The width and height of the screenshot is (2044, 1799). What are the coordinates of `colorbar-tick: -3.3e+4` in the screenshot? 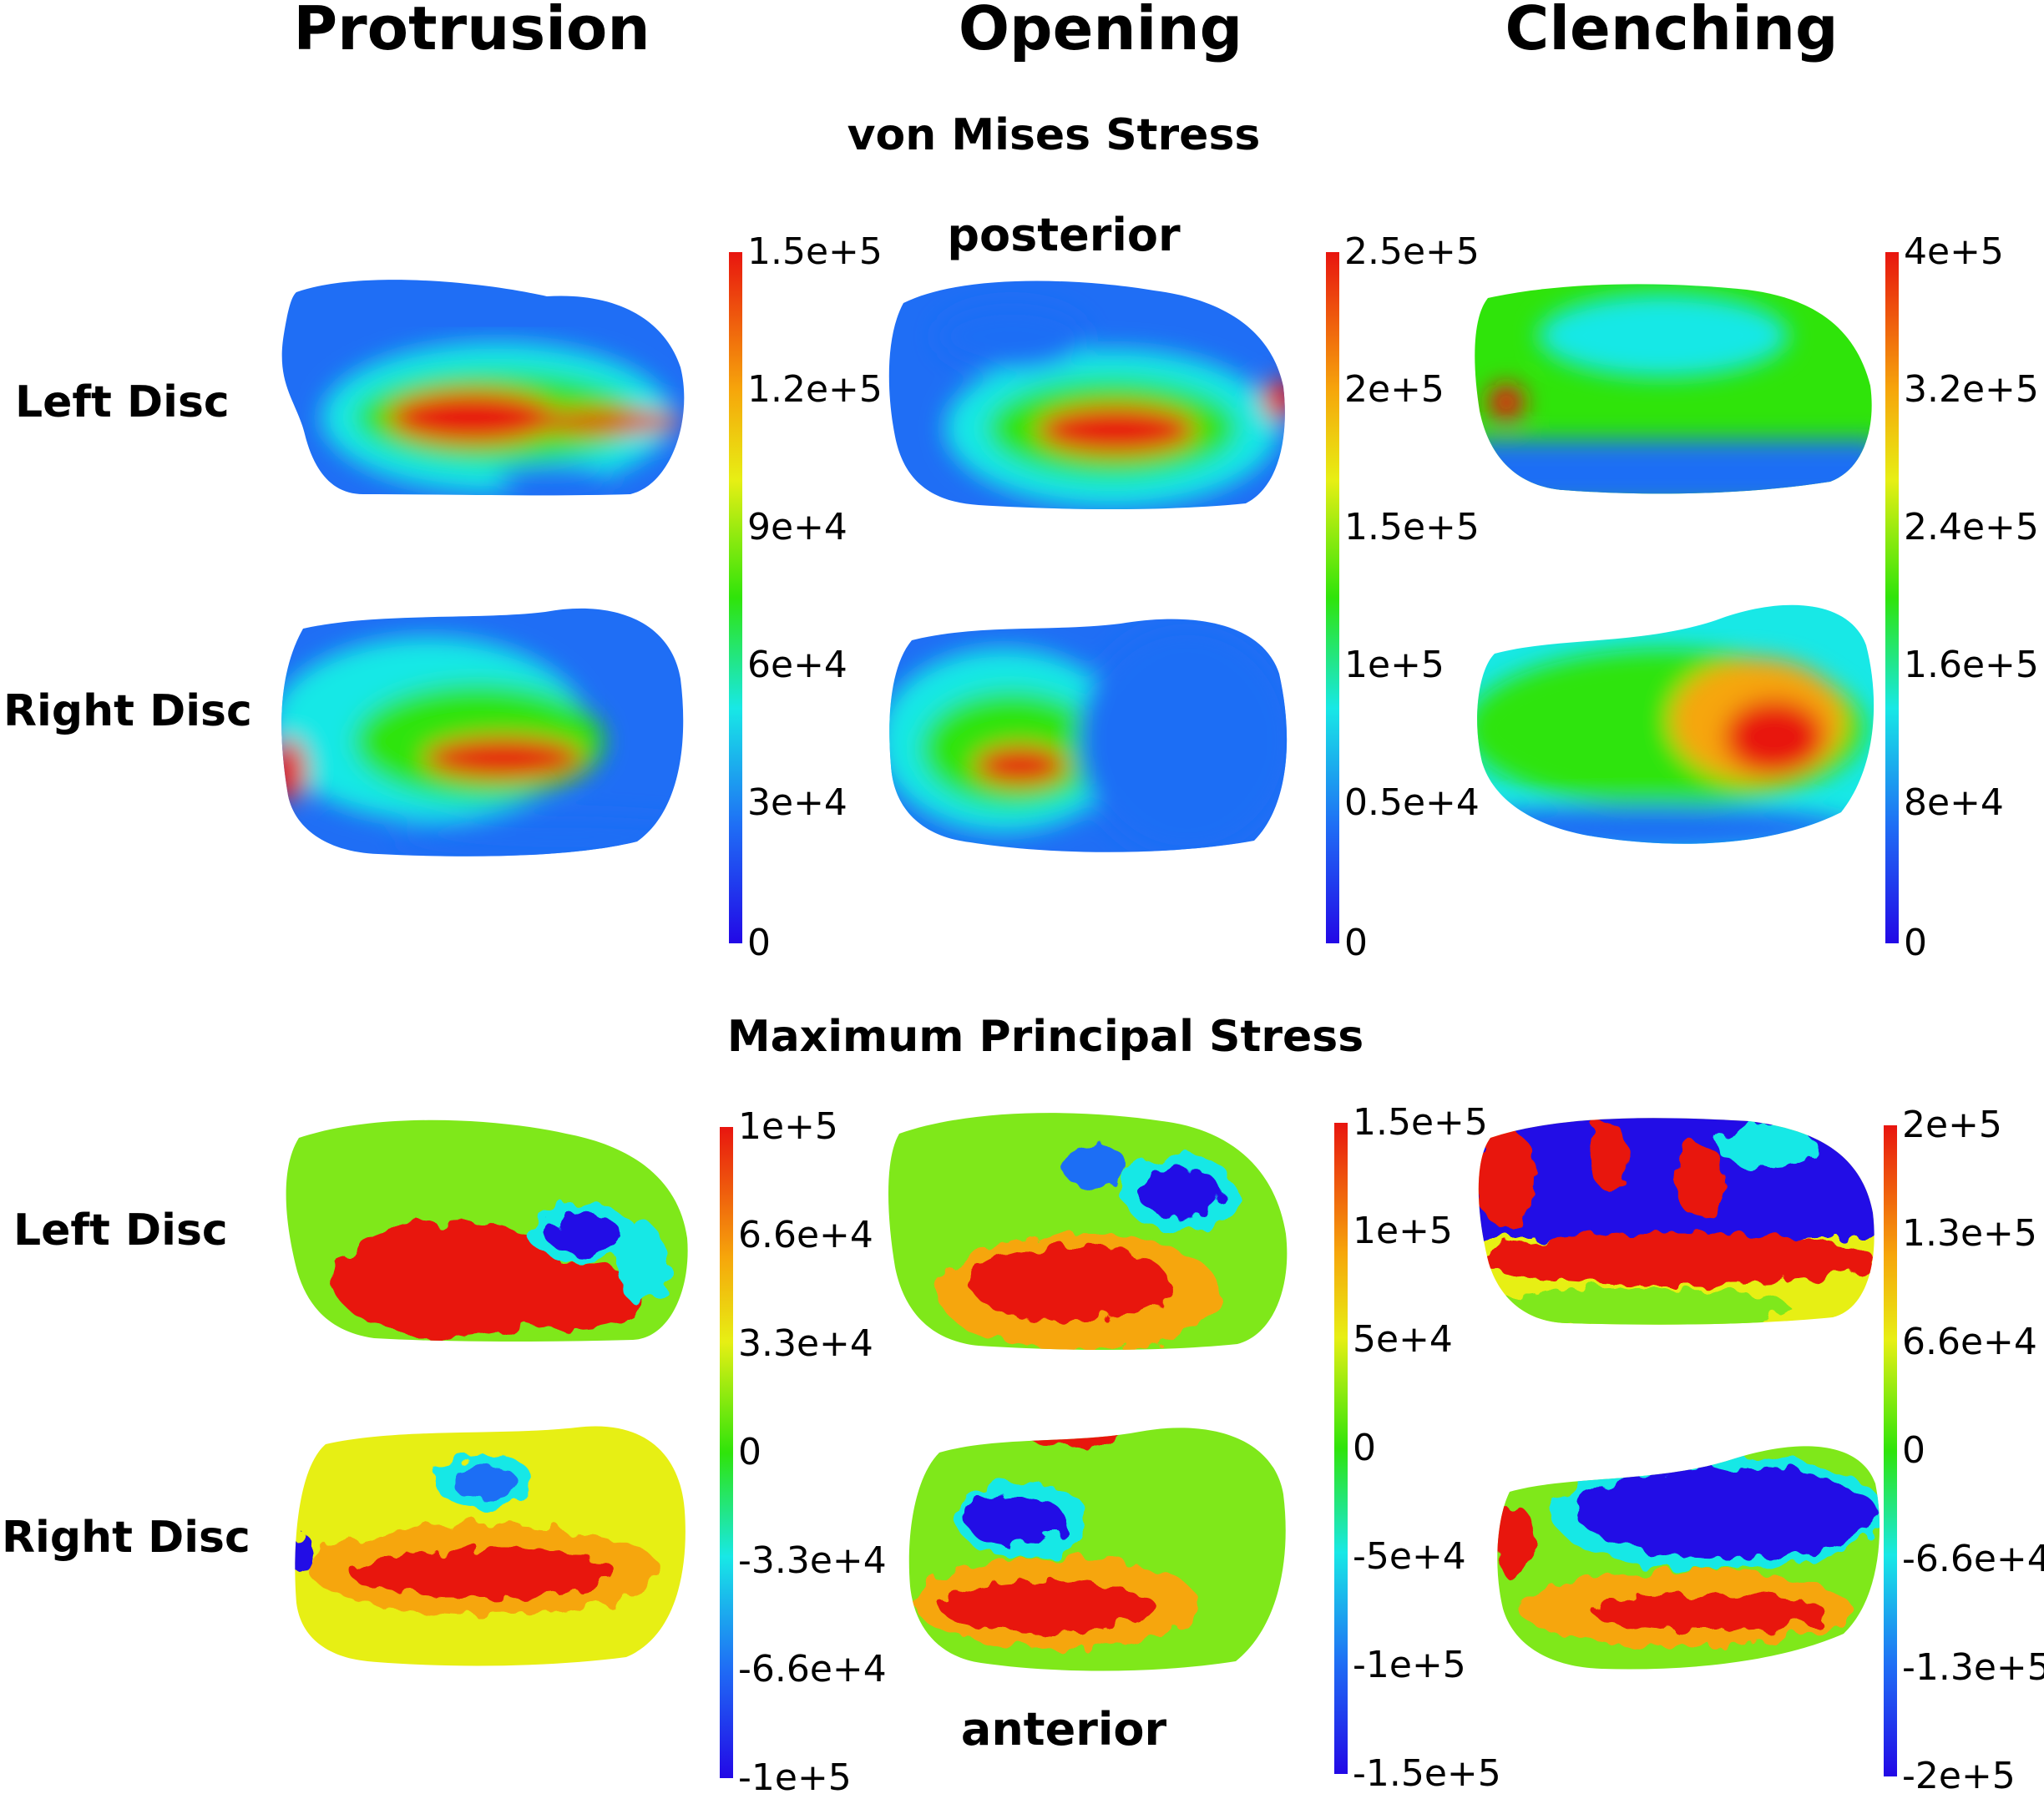 It's located at (812, 1560).